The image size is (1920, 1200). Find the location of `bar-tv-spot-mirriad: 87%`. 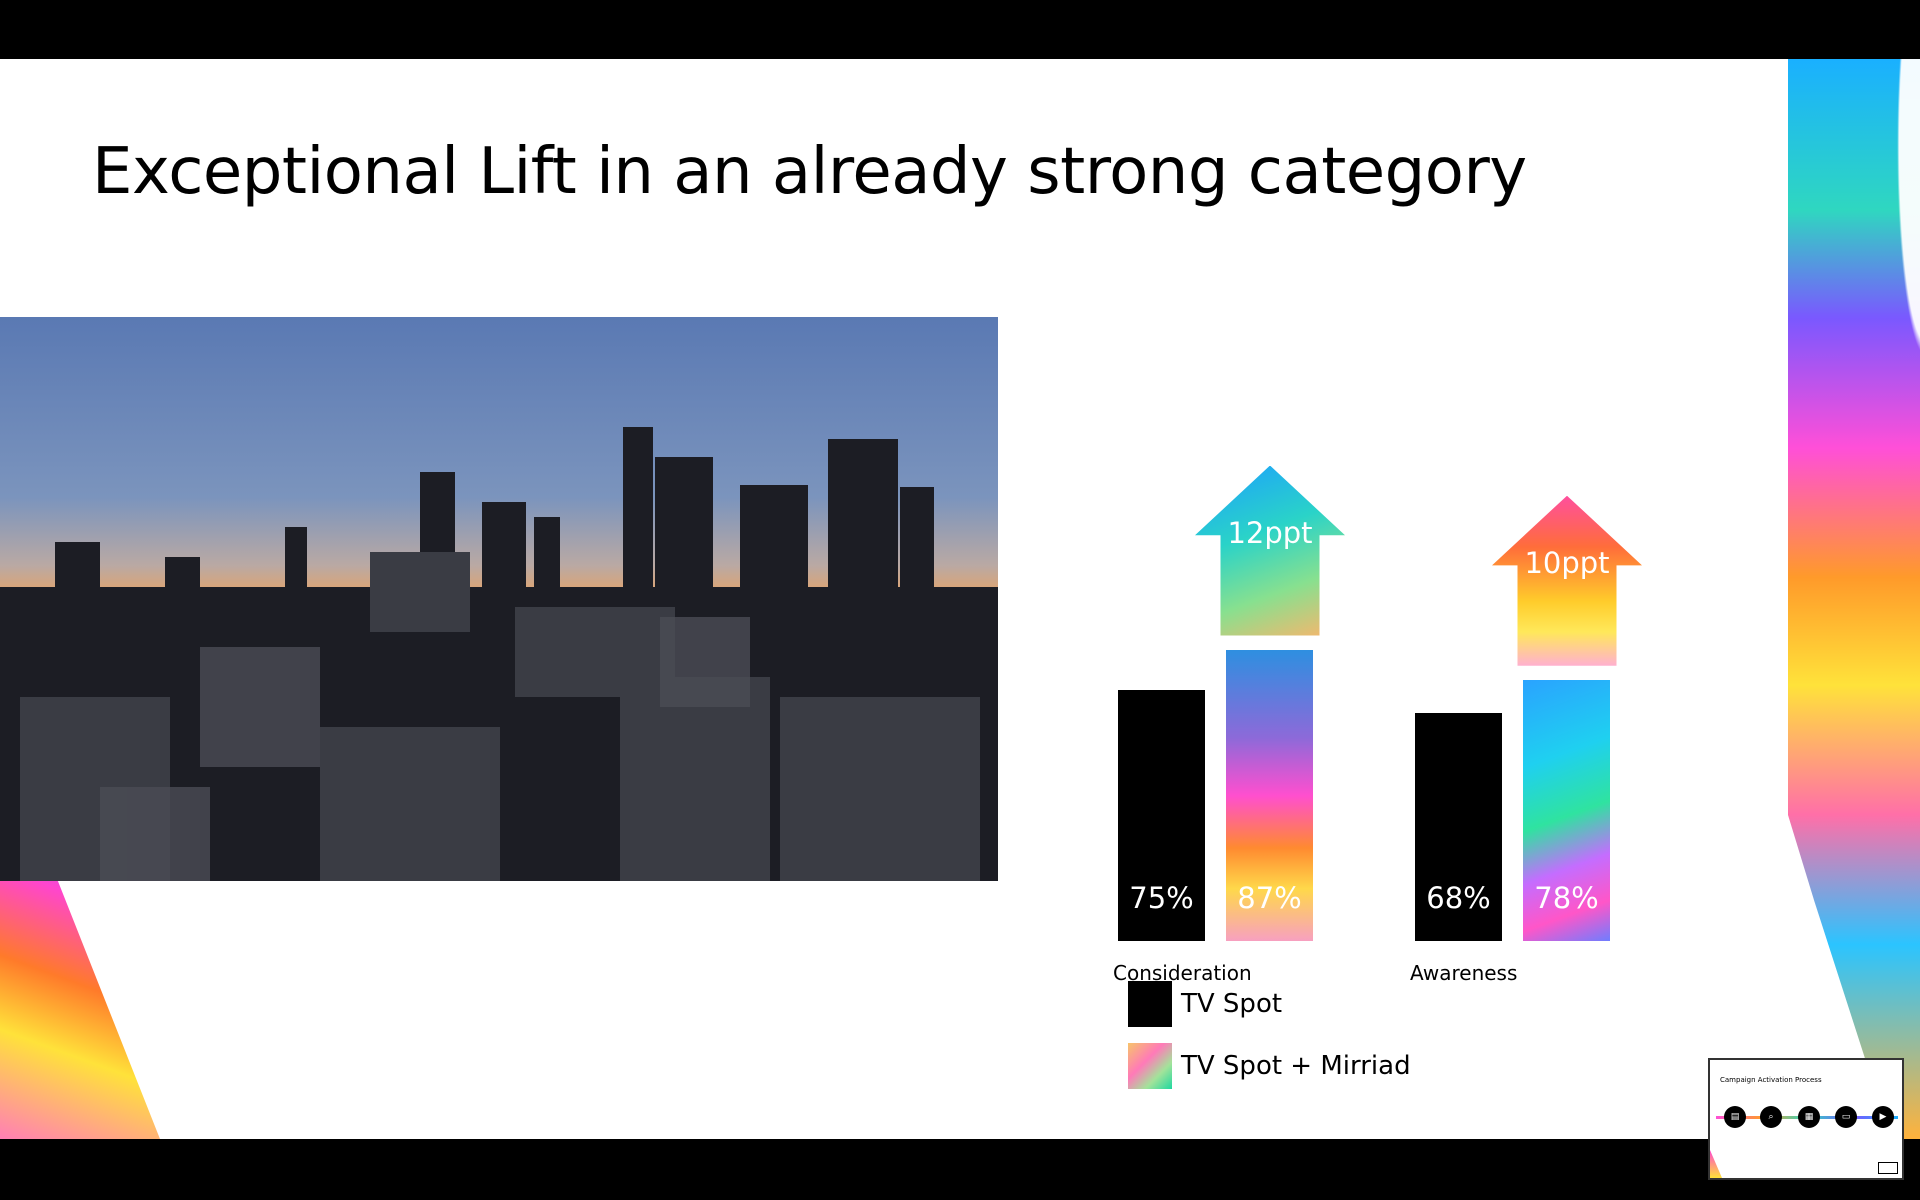

bar-tv-spot-mirriad: 87% is located at coordinates (1269, 795).